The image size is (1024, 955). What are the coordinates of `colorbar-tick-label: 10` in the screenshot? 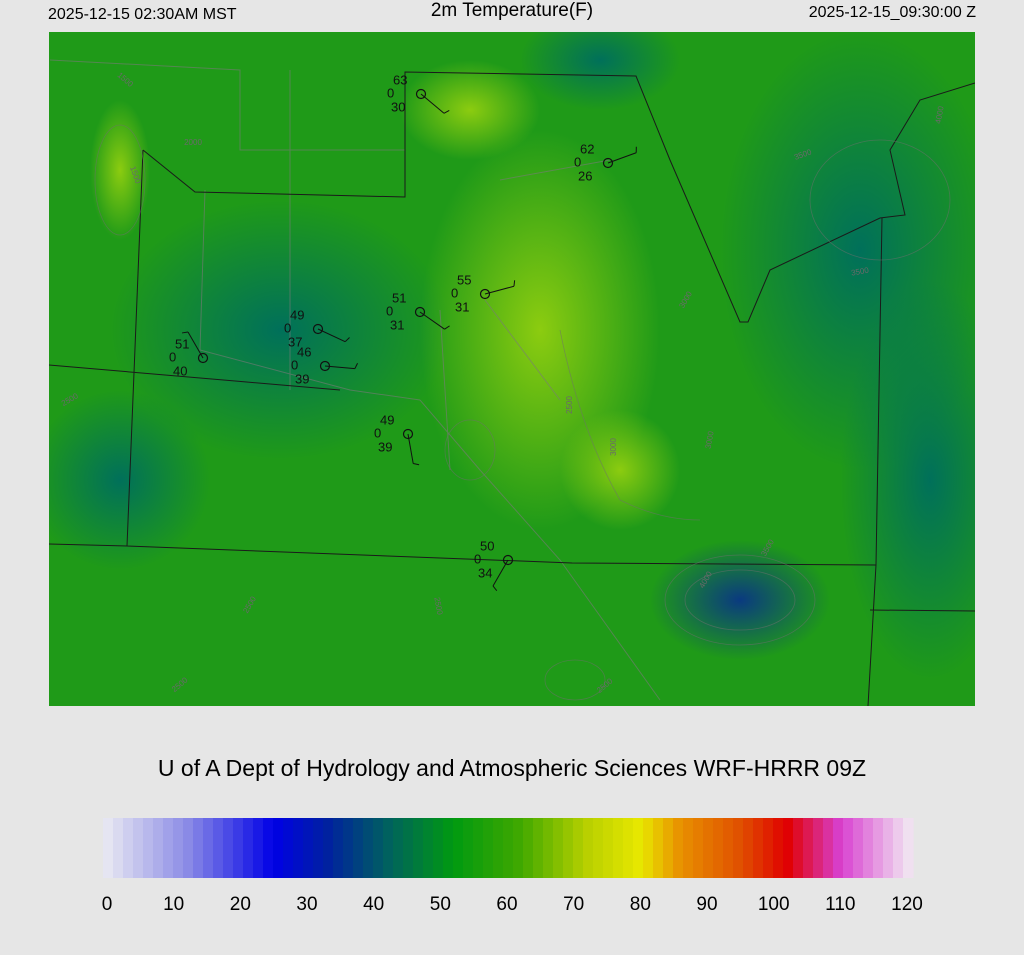 It's located at (173, 904).